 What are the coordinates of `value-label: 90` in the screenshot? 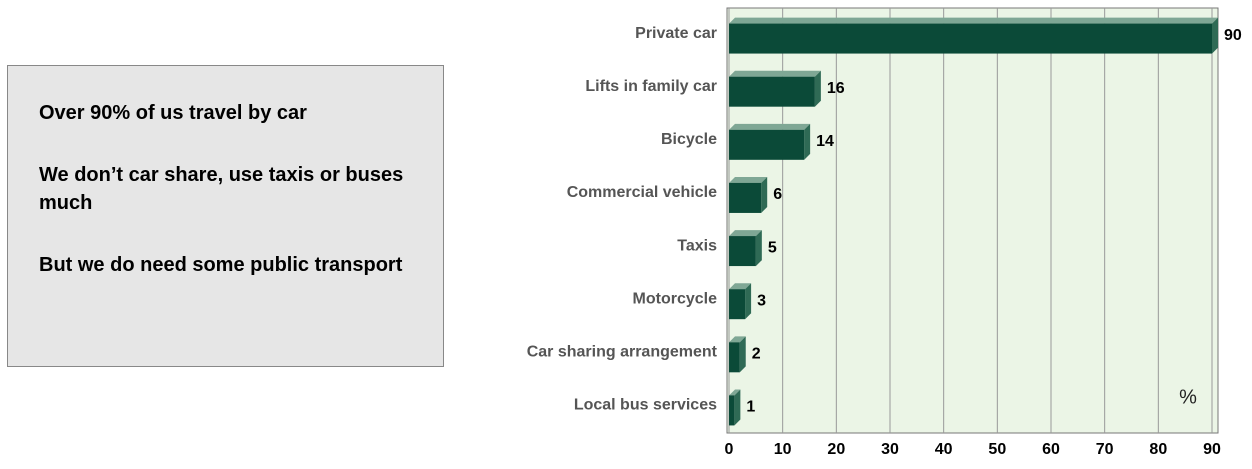 It's located at (1233, 35).